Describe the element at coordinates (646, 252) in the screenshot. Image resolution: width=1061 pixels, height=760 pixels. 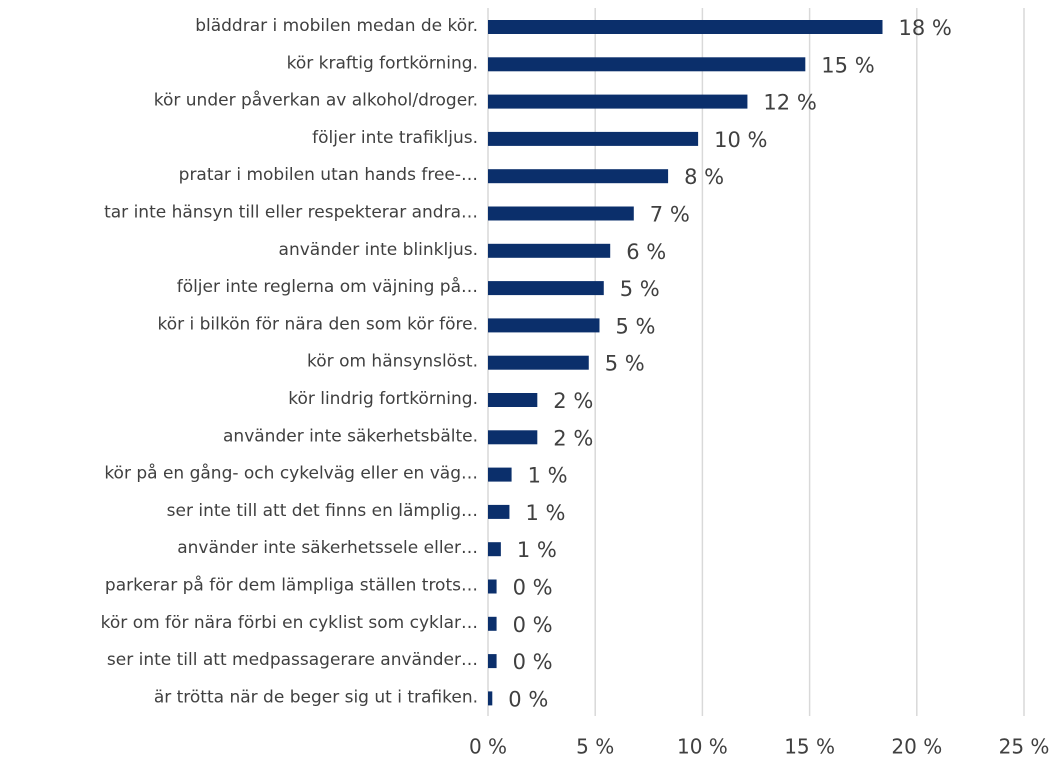
I see `data-label: 6 %` at that location.